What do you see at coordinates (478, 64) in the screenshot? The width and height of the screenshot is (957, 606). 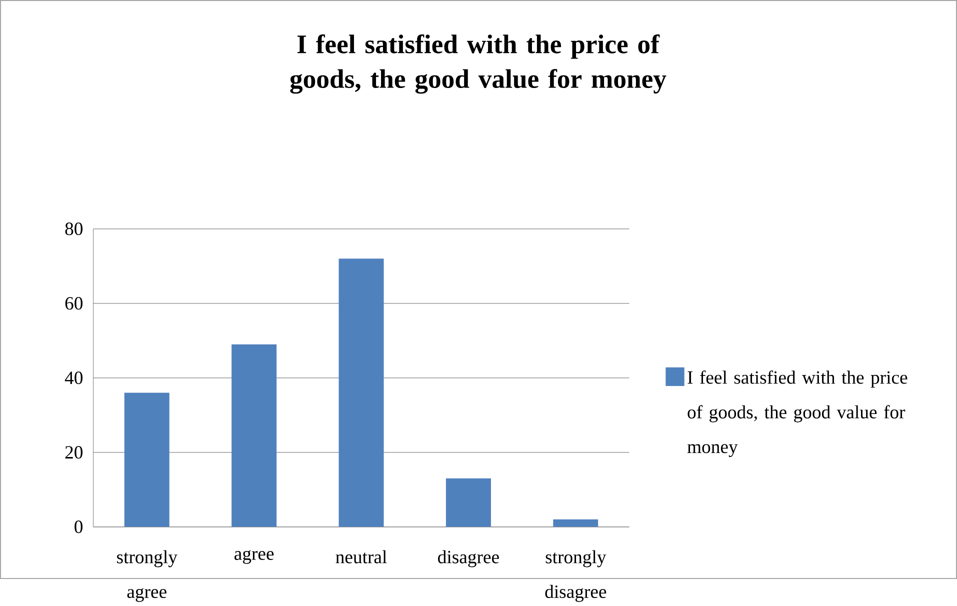 I see `chart-title: I feel satisfied with the price of goods, the good value for money` at bounding box center [478, 64].